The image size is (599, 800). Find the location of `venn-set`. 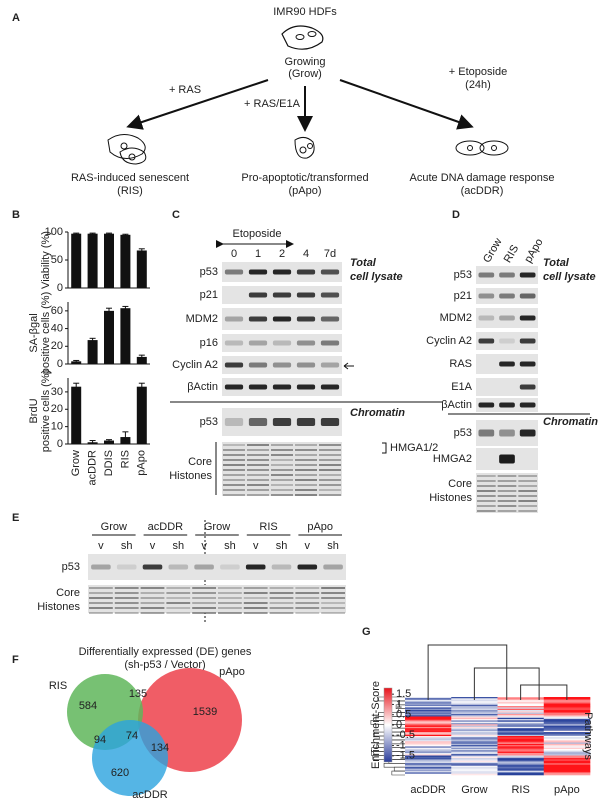

venn-set is located at coordinates (130, 758).